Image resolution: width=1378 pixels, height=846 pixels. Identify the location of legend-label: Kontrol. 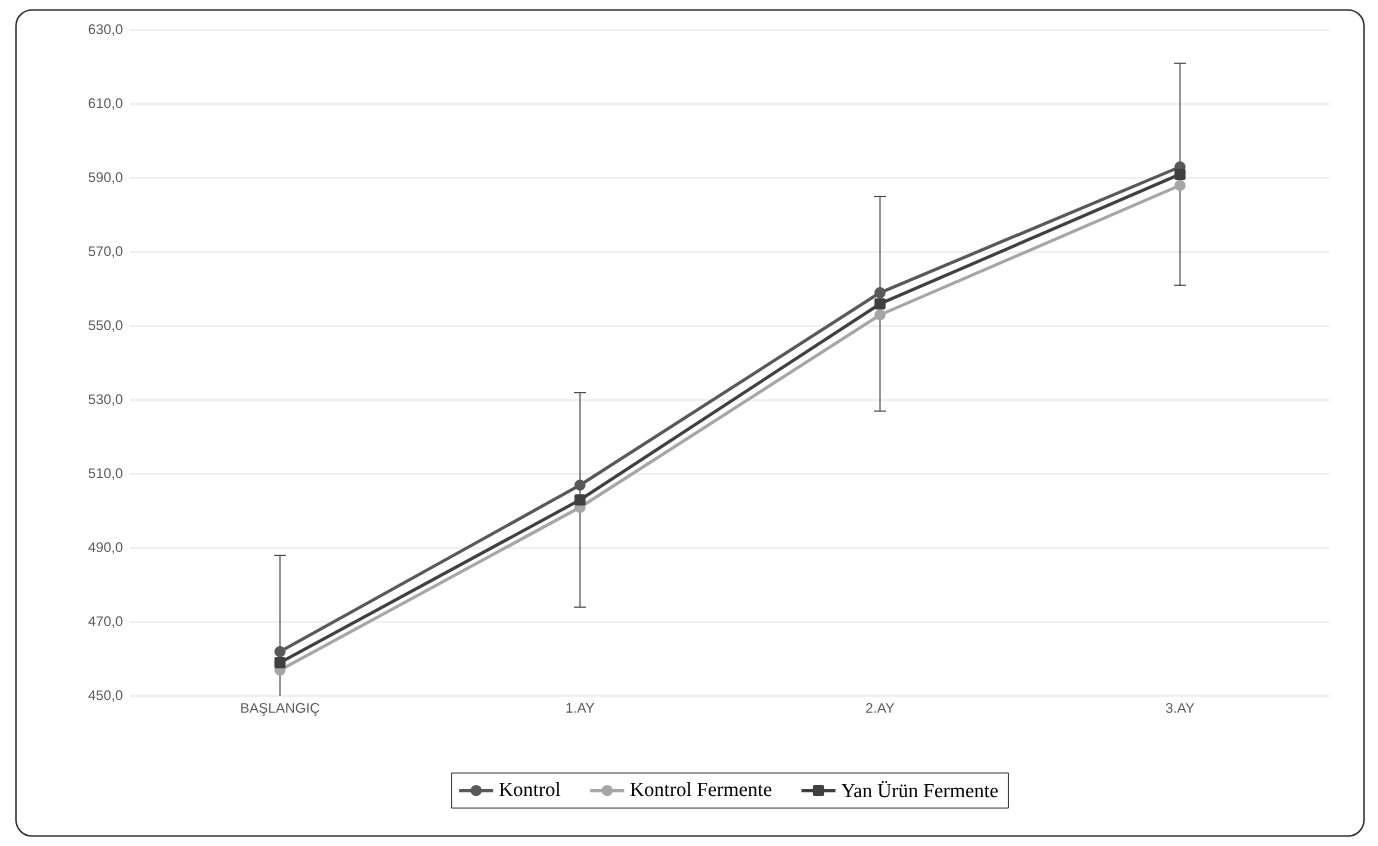
(530, 789).